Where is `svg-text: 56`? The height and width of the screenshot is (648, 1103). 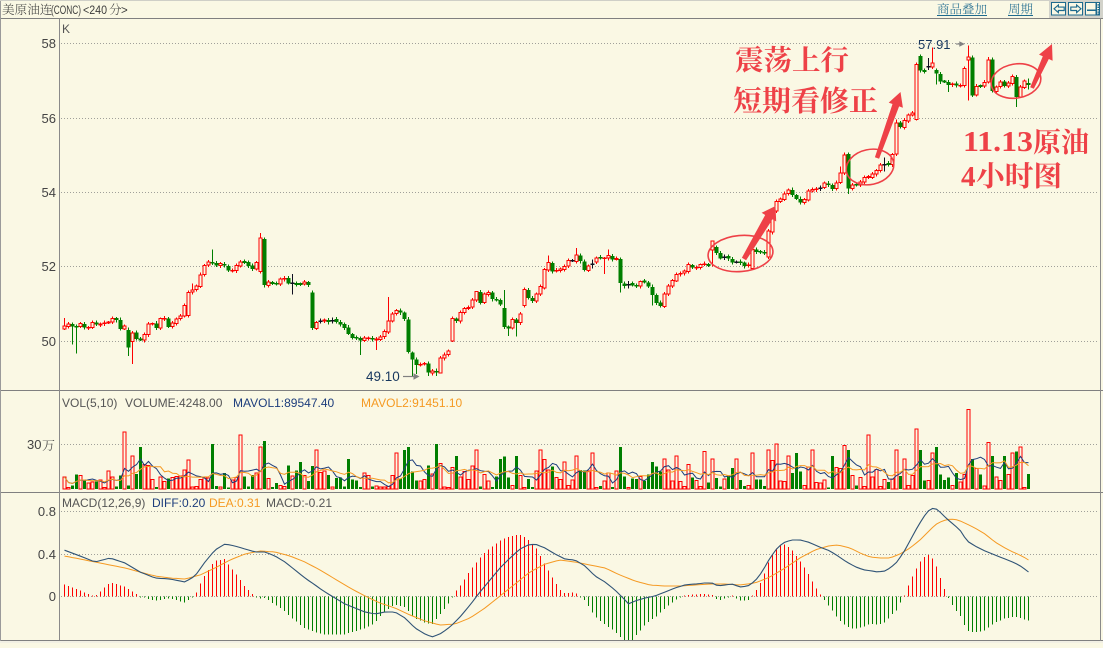 svg-text: 56 is located at coordinates (49, 118).